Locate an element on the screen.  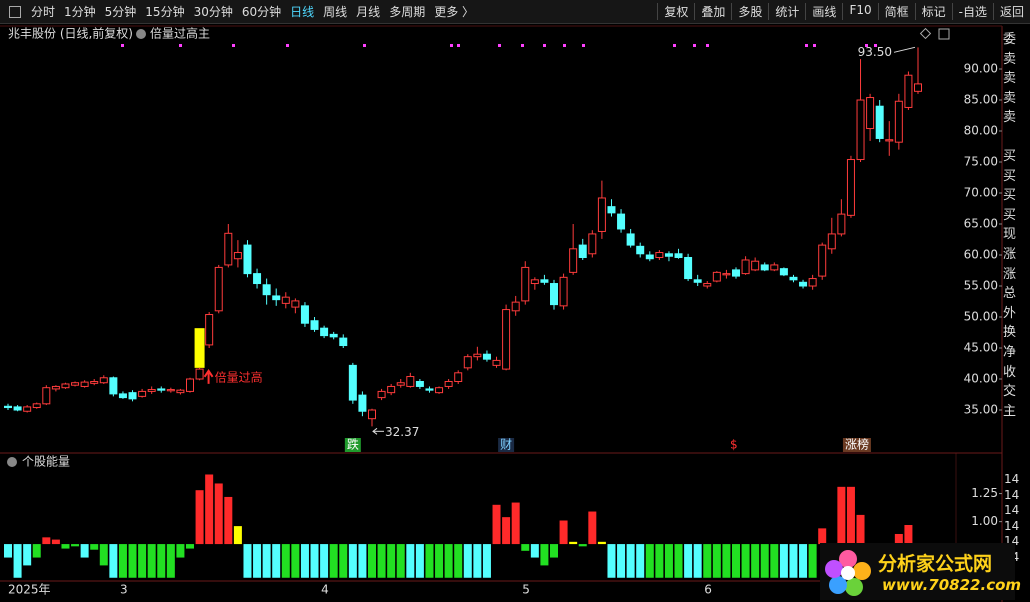
chart-title: 兆丰股份 (日线,前复权) is located at coordinates (70, 33).